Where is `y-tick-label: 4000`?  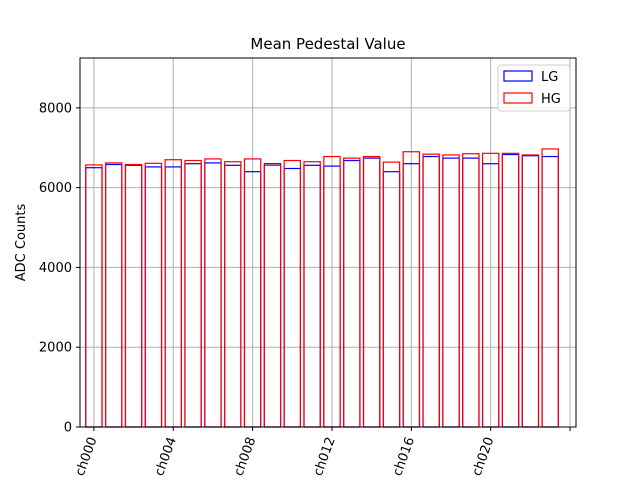 y-tick-label: 4000 is located at coordinates (55, 268).